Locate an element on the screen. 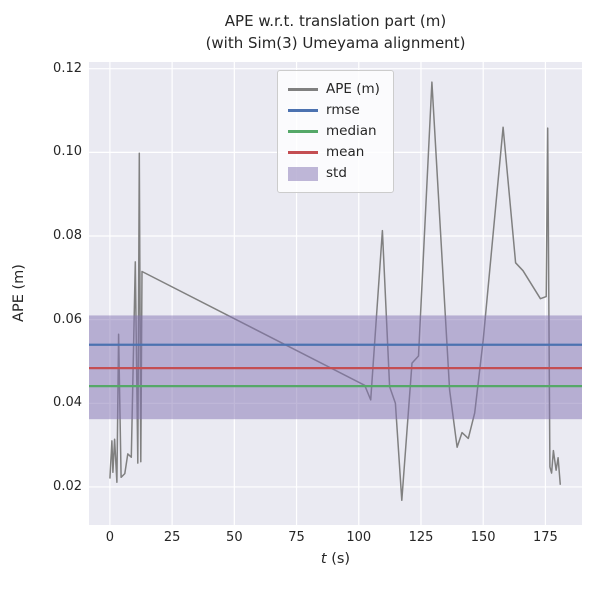  y-tick-label: 0.02 is located at coordinates (67, 486).